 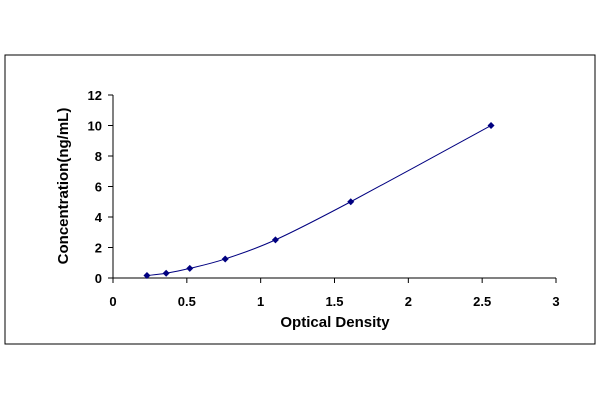 What do you see at coordinates (98, 248) in the screenshot?
I see `y-tick-label: 2` at bounding box center [98, 248].